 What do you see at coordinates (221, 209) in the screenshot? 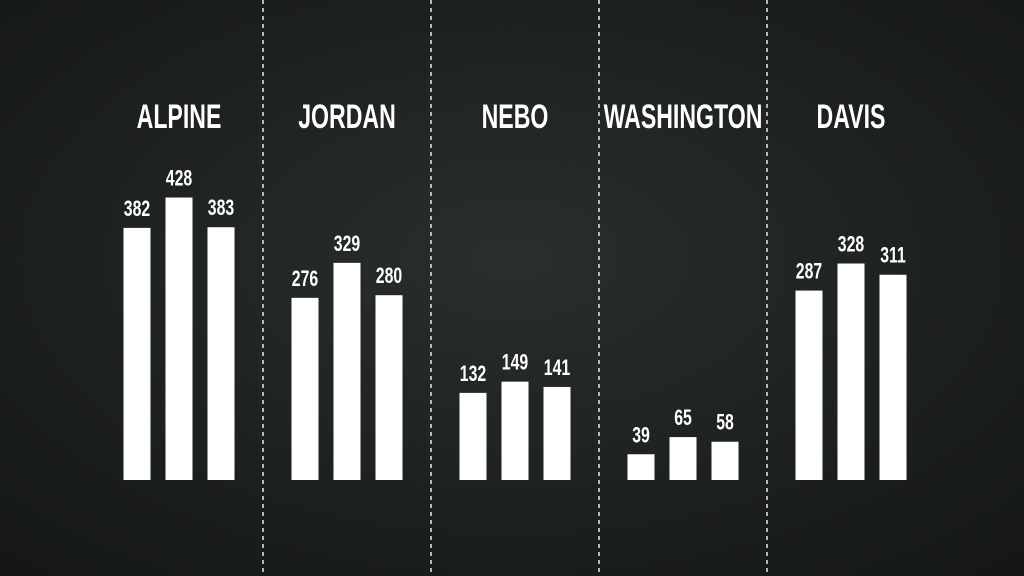
I see `value-label: 383` at bounding box center [221, 209].